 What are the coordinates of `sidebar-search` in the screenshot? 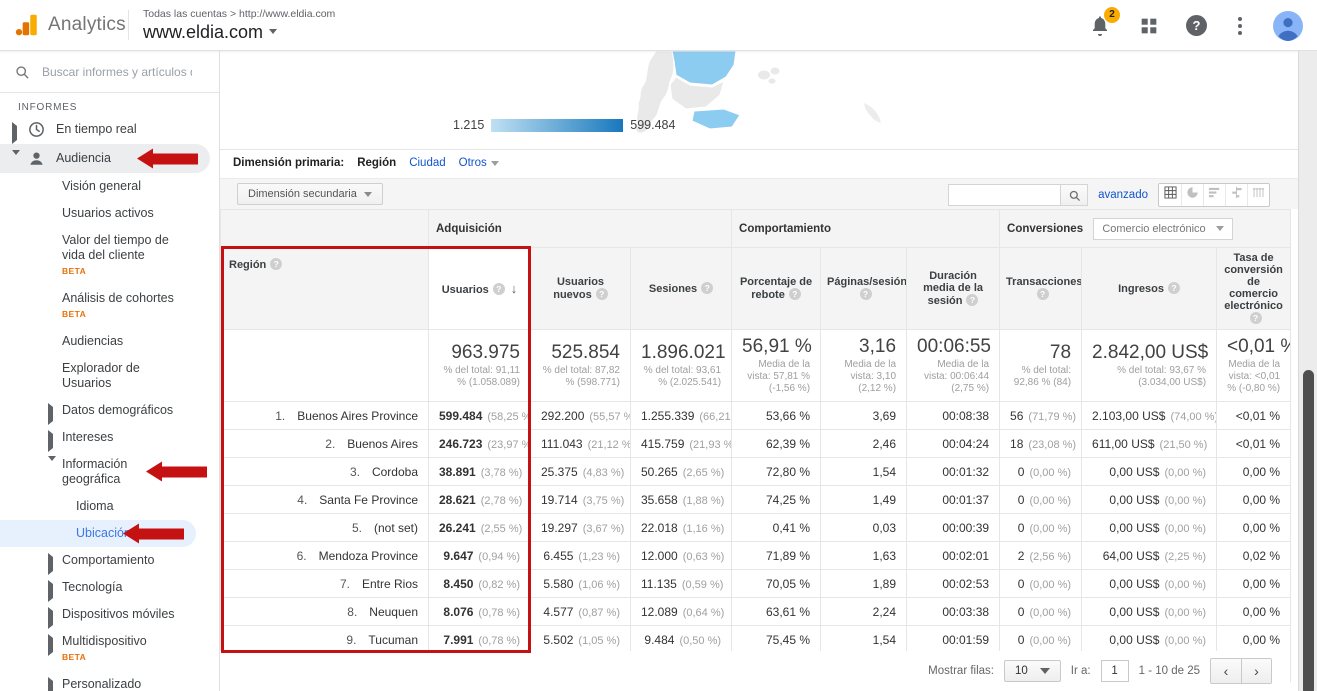 It's located at (109, 72).